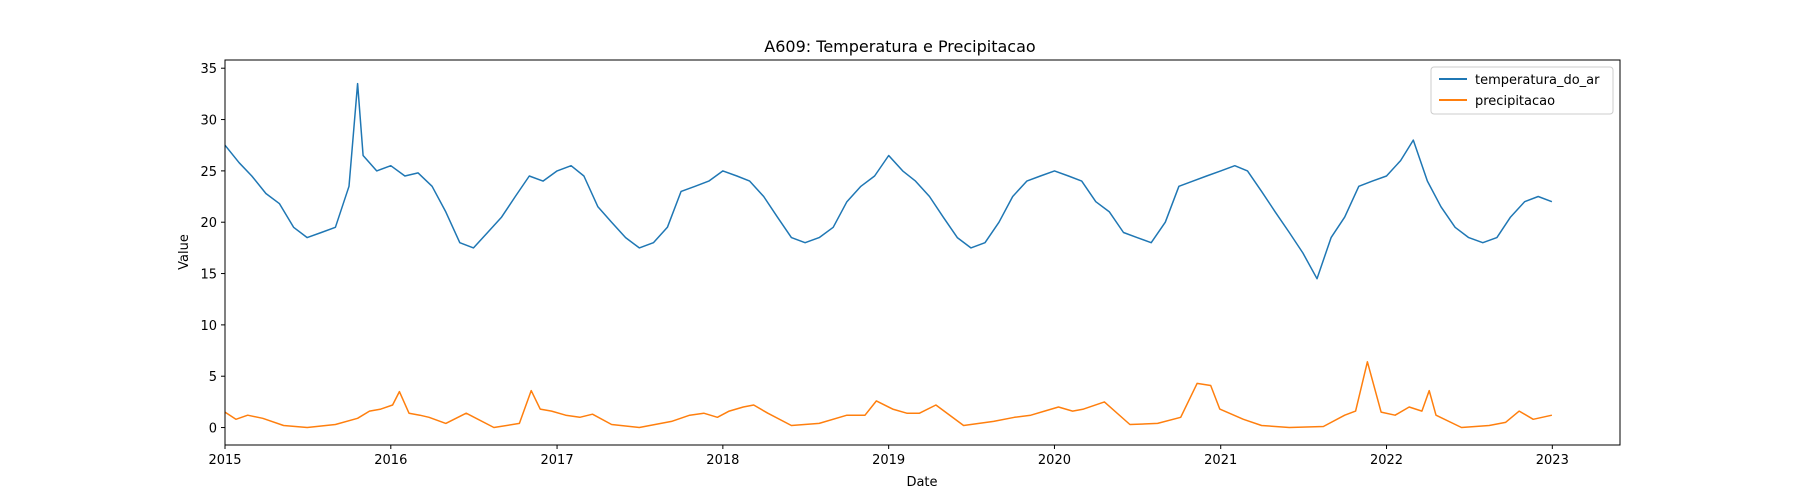 The height and width of the screenshot is (500, 1800). What do you see at coordinates (1515, 101) in the screenshot?
I see `legend-label-precipitacao: precipitacao` at bounding box center [1515, 101].